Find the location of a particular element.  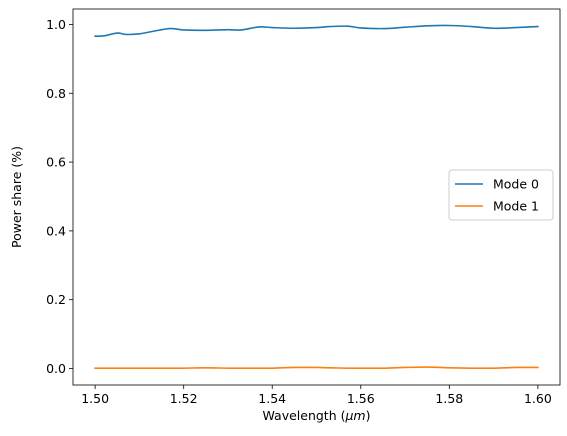

y-axis-ticks: 0.0 0.2 0.4 0.6 0.8 1.0 is located at coordinates (59, 196).